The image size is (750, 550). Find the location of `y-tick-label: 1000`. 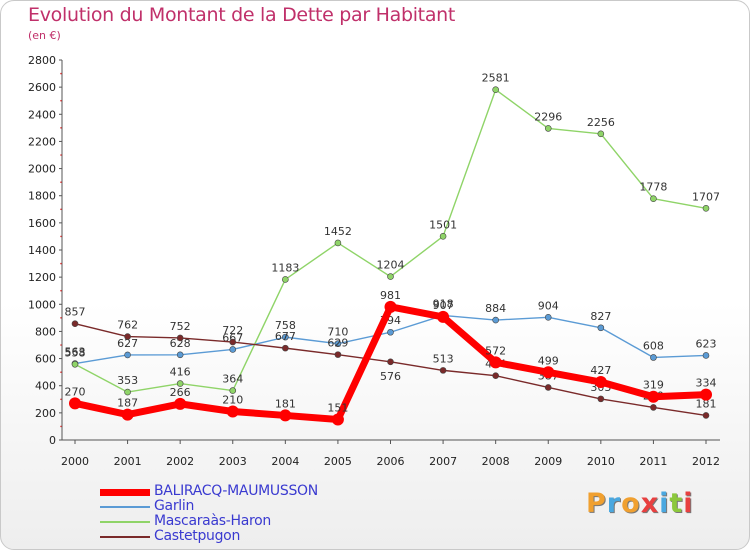

y-tick-label: 1000 is located at coordinates (42, 304).